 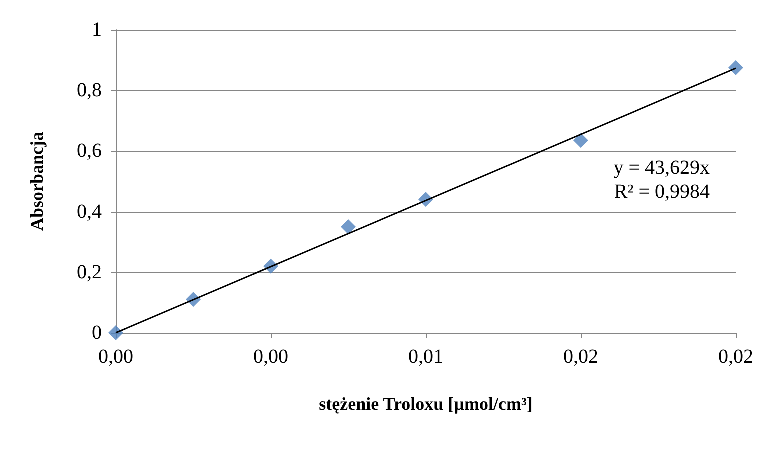 I want to click on x-tick-label: 0,01, so click(x=426, y=357).